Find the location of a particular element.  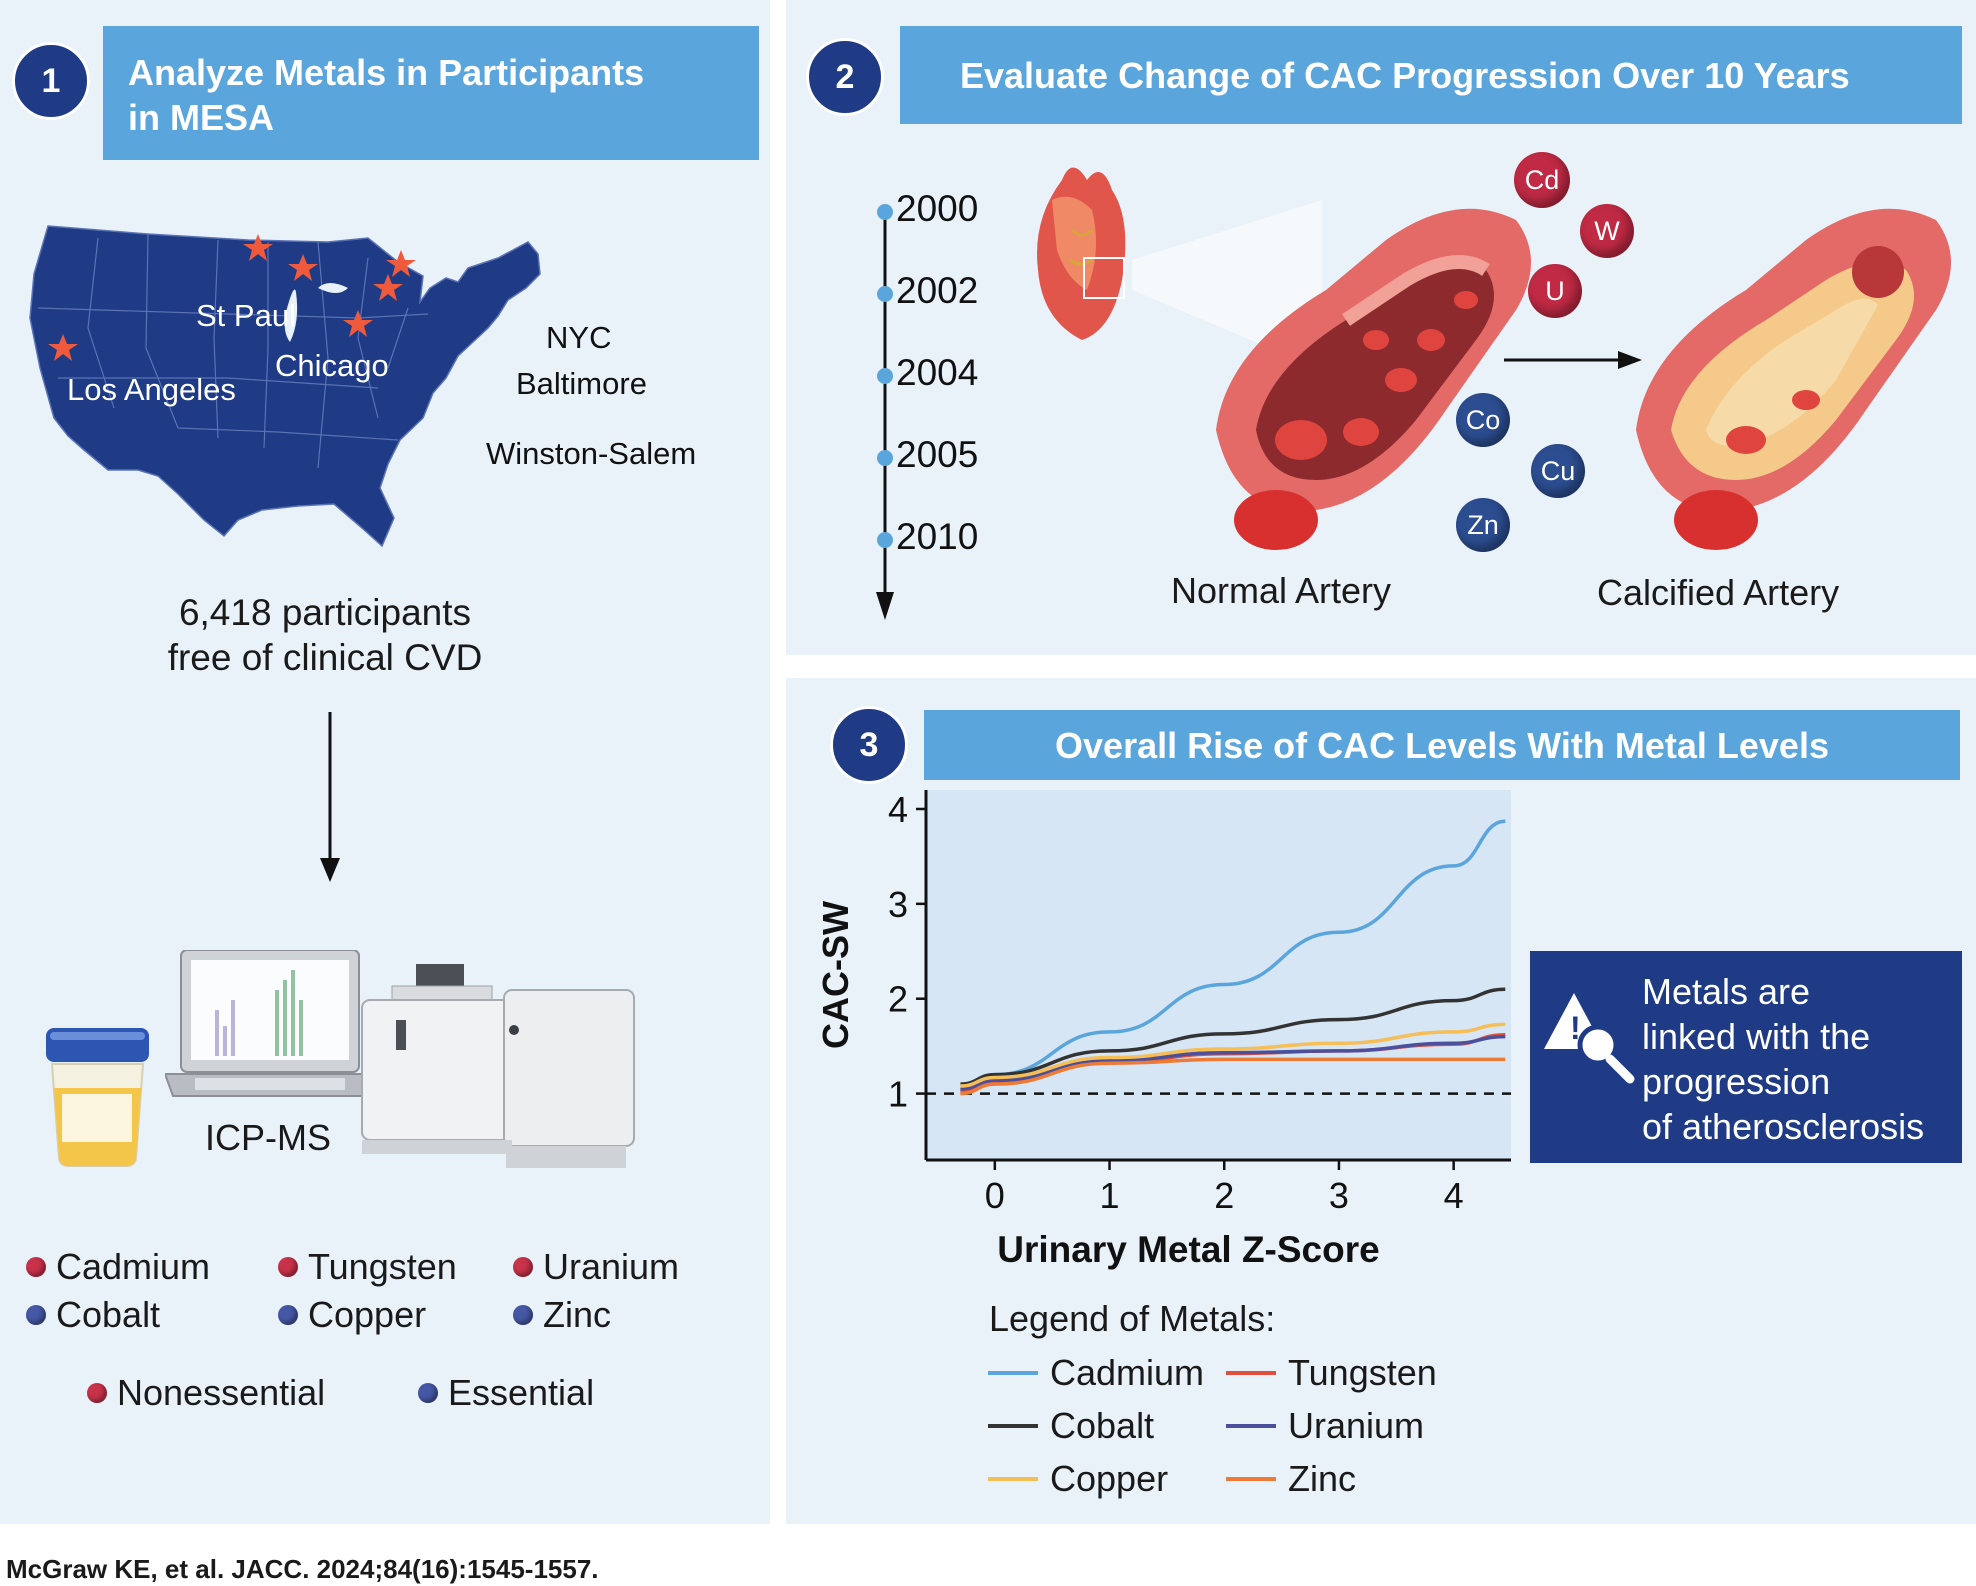

x-tick-label: 1 is located at coordinates (1110, 1195).